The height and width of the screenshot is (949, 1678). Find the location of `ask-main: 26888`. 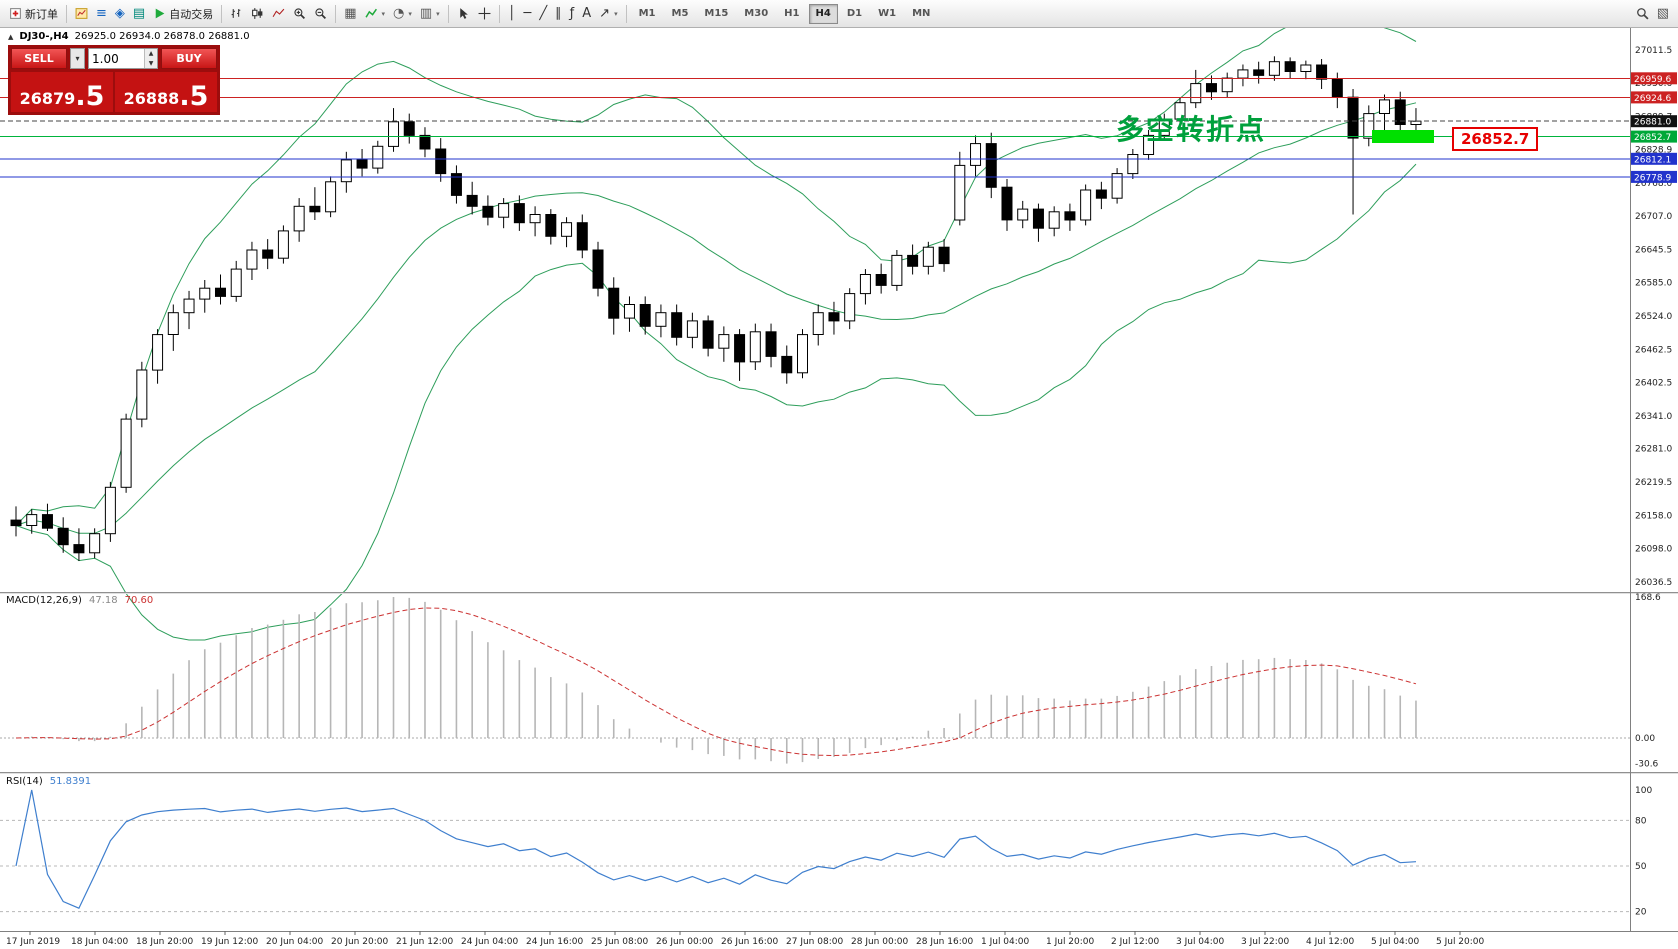

ask-main: 26888 is located at coordinates (151, 98).